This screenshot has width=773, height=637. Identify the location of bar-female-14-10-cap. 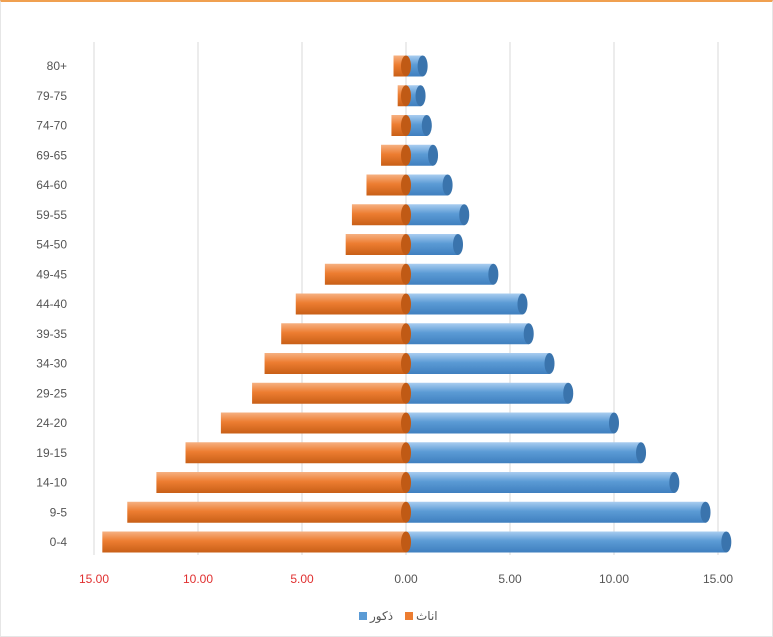
(406, 482).